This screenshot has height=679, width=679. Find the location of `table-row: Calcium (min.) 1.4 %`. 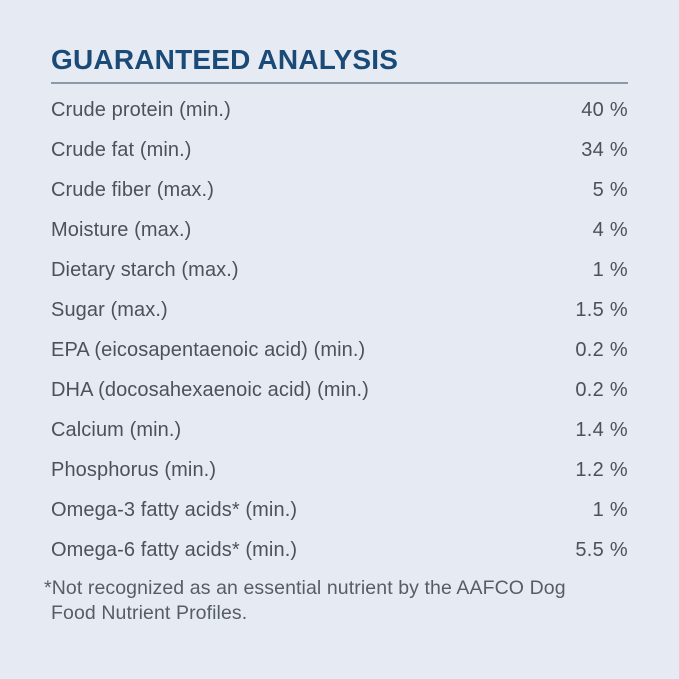

table-row: Calcium (min.) 1.4 % is located at coordinates (339, 430).